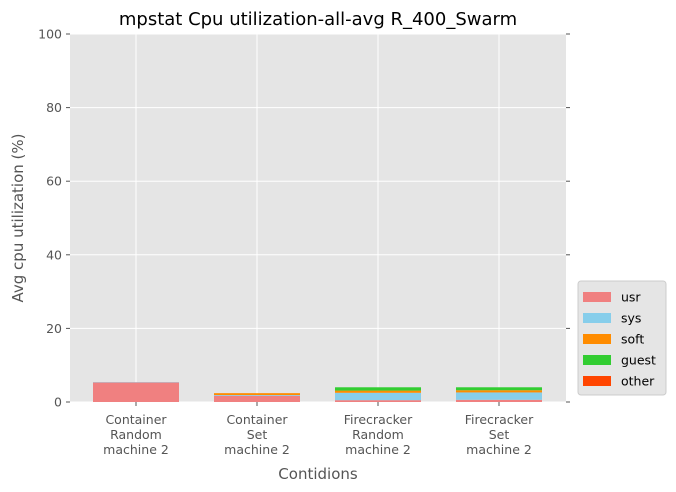 Image resolution: width=676 pixels, height=492 pixels. I want to click on legend-swatch-other, so click(597, 381).